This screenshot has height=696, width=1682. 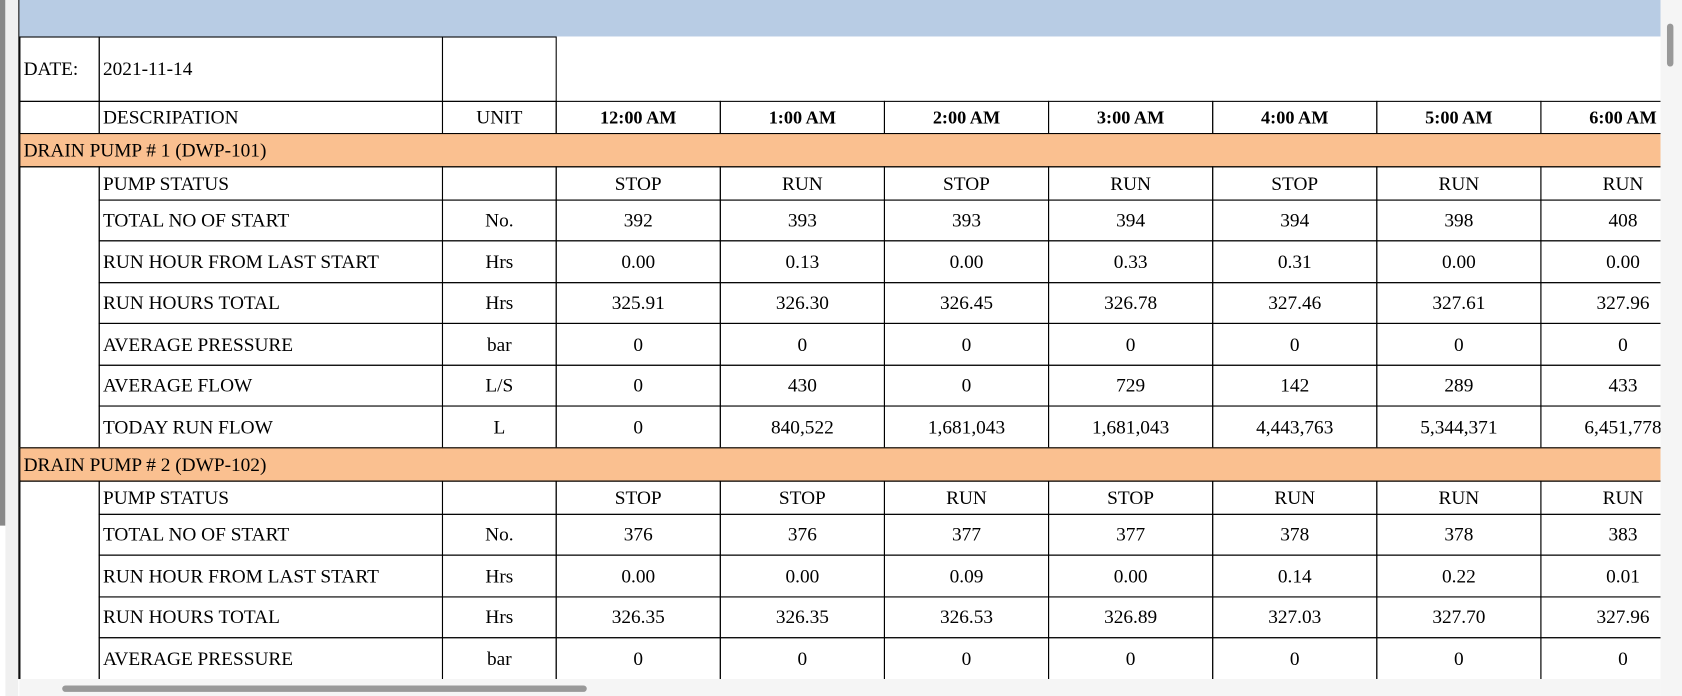 I want to click on row-label: AVERAGE PRESSURE, so click(x=271, y=658).